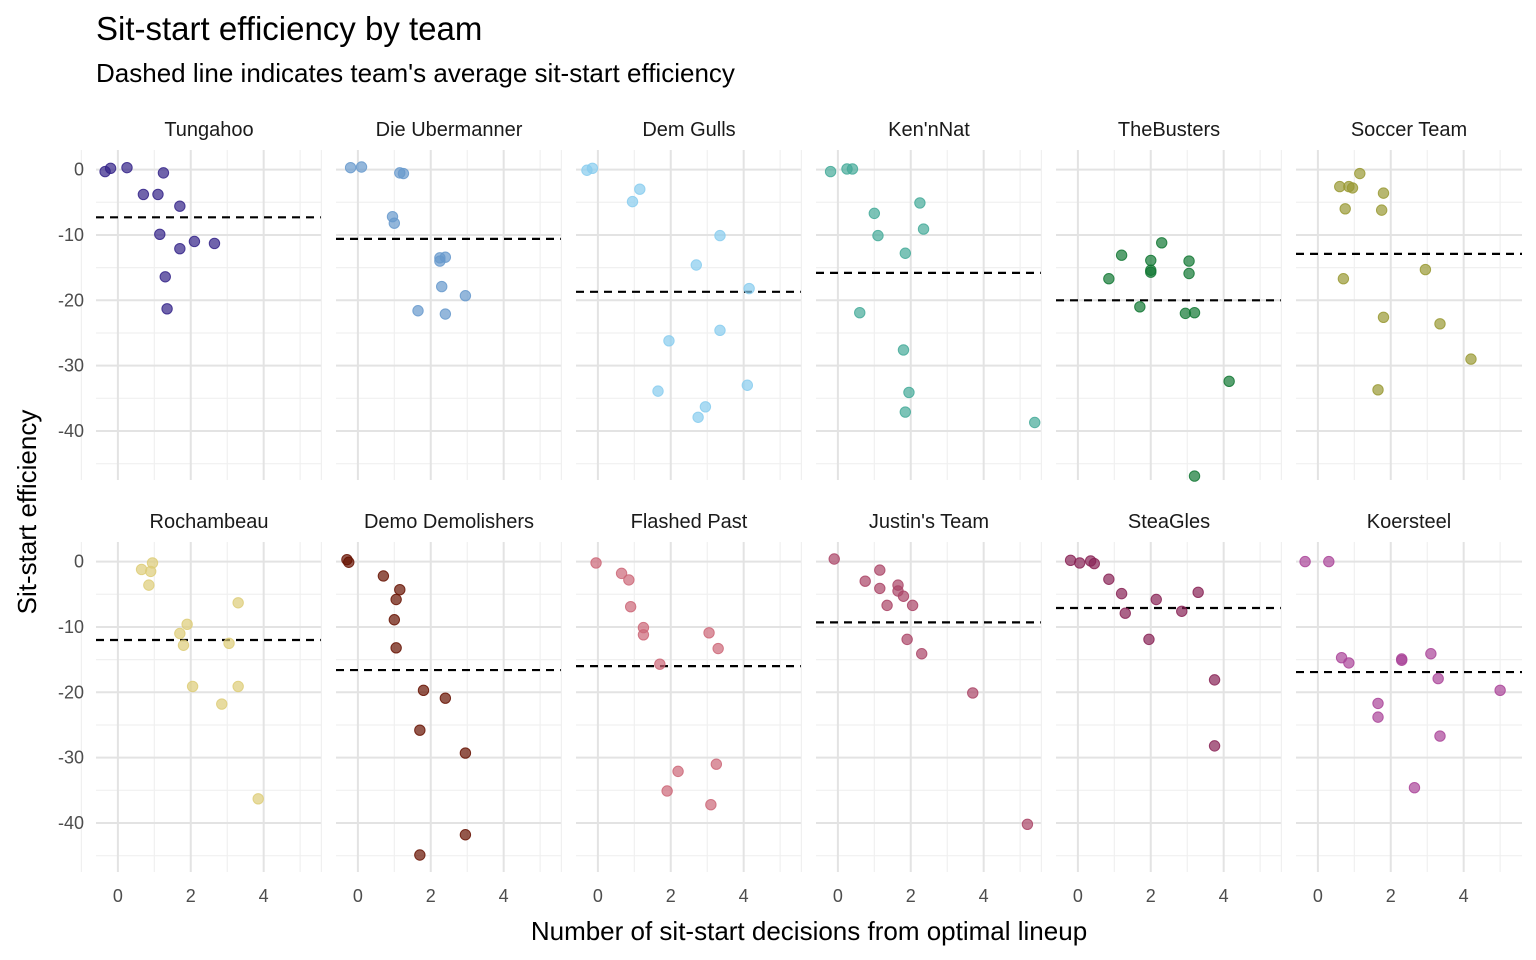 This screenshot has height=960, width=1536. I want to click on panel-title-rochambeau: Rochambeau, so click(209, 522).